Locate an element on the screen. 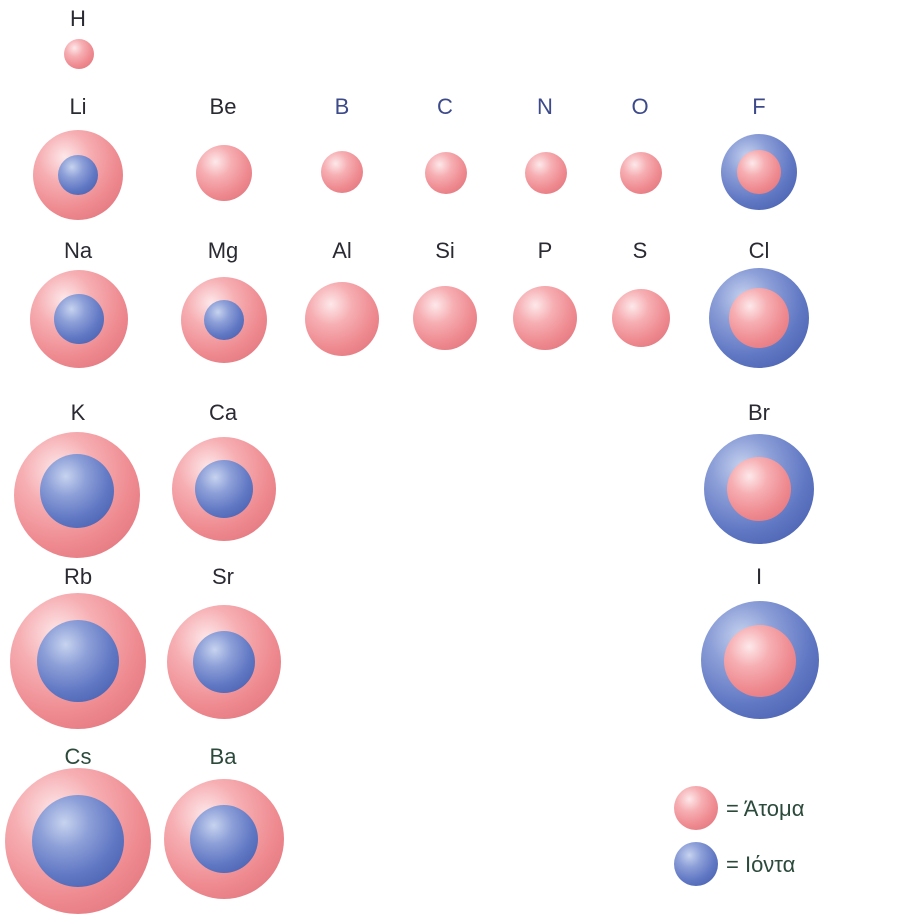  label-n: N is located at coordinates (545, 106).